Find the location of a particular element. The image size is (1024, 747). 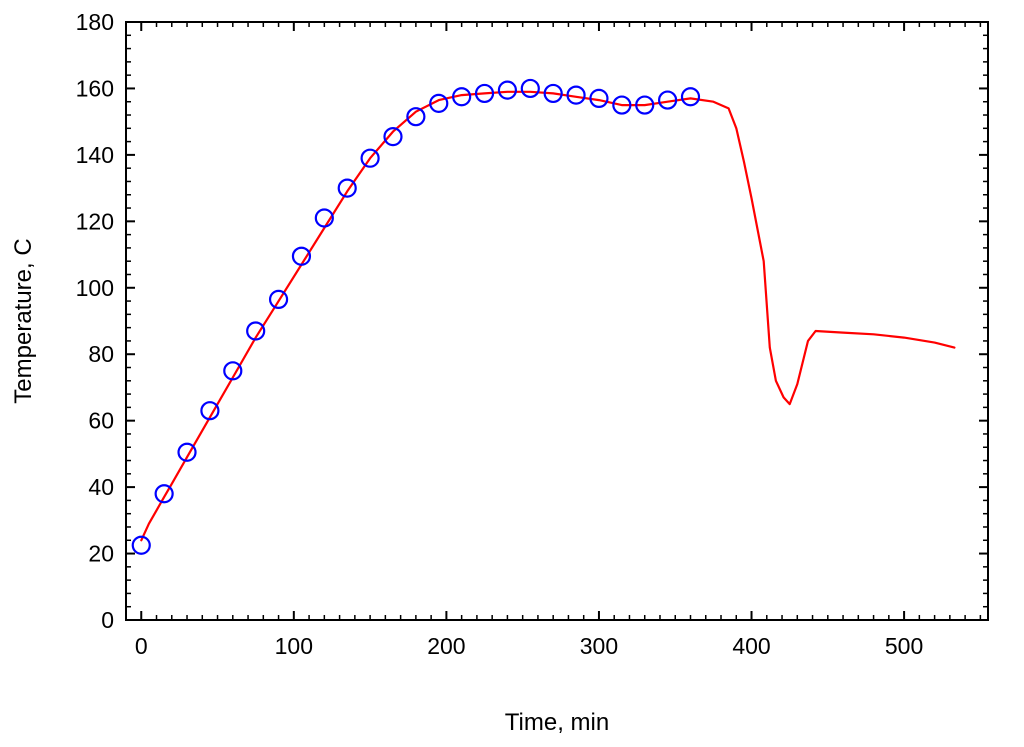

y-tick-label: 180 is located at coordinates (95, 22).